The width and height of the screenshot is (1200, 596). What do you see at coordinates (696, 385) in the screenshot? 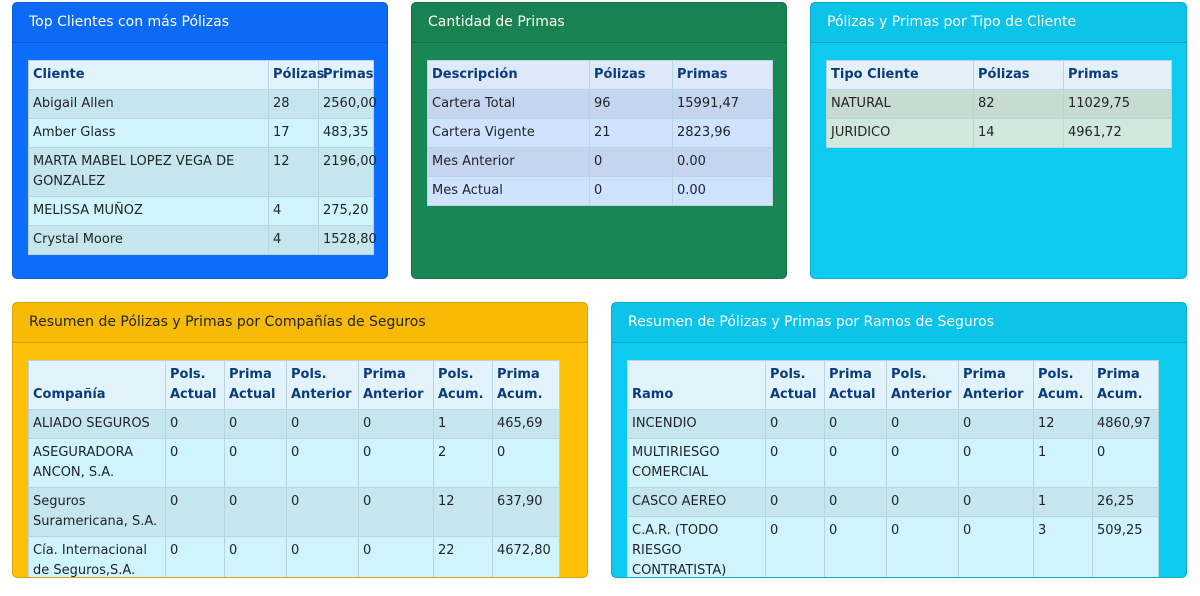
I see `column-header: Ramo` at bounding box center [696, 385].